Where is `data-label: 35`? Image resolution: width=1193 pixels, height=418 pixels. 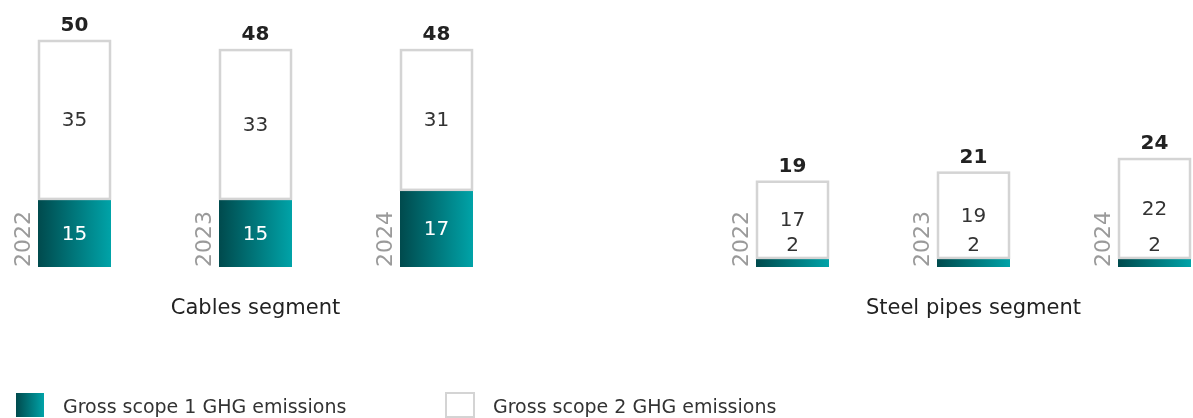 data-label: 35 is located at coordinates (74, 119).